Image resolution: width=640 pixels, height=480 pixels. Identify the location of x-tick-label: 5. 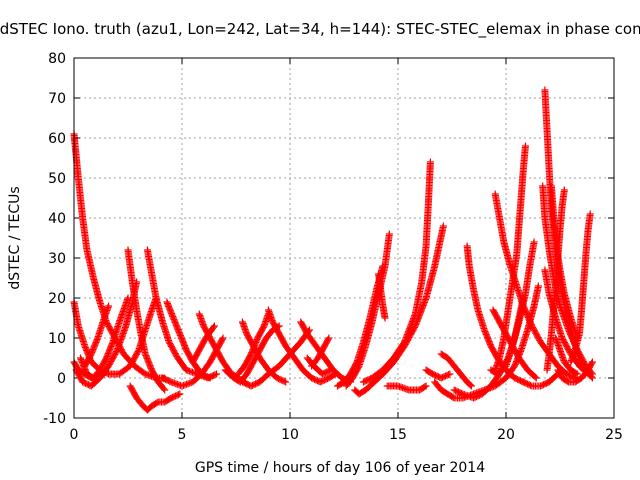
(182, 435).